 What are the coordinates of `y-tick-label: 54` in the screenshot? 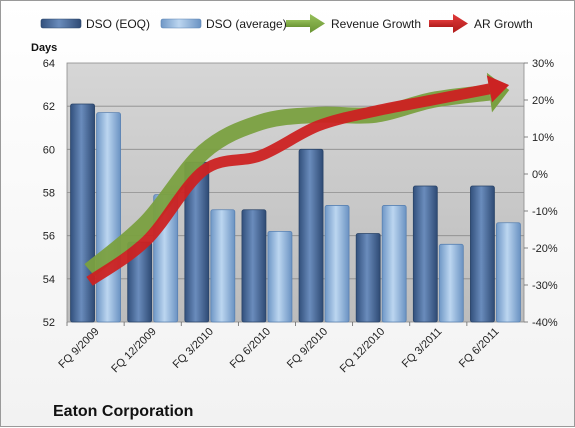 It's located at (49, 280).